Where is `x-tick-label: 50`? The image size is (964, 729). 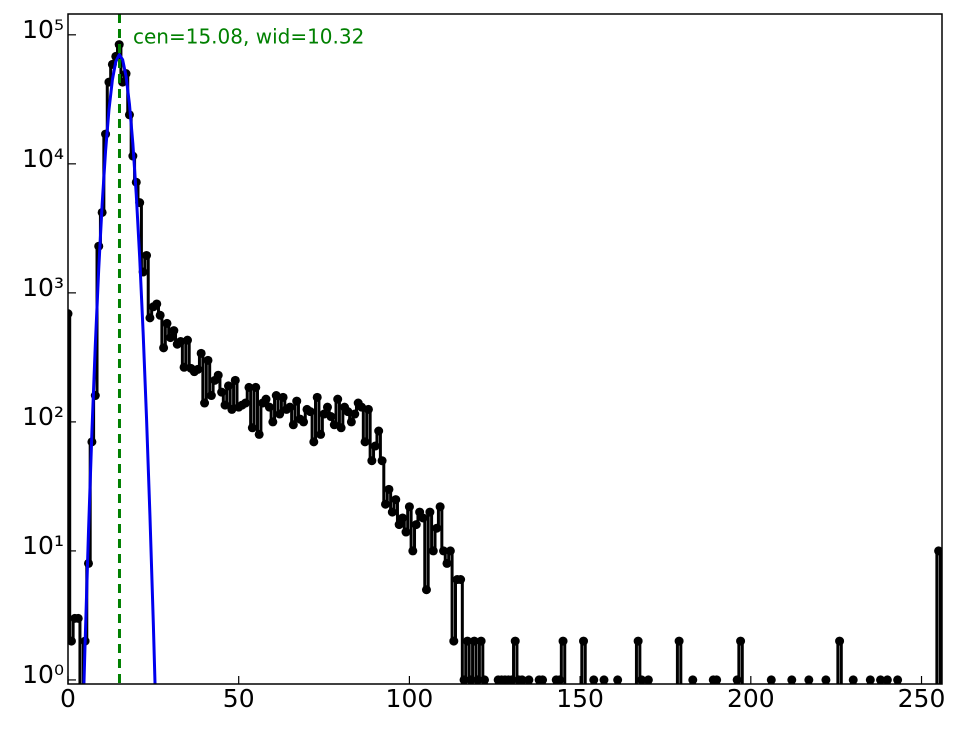
x-tick-label: 50 is located at coordinates (239, 698).